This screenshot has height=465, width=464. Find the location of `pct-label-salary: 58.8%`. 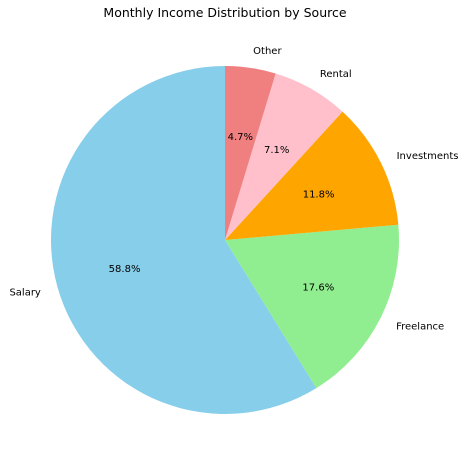

pct-label-salary: 58.8% is located at coordinates (125, 269).